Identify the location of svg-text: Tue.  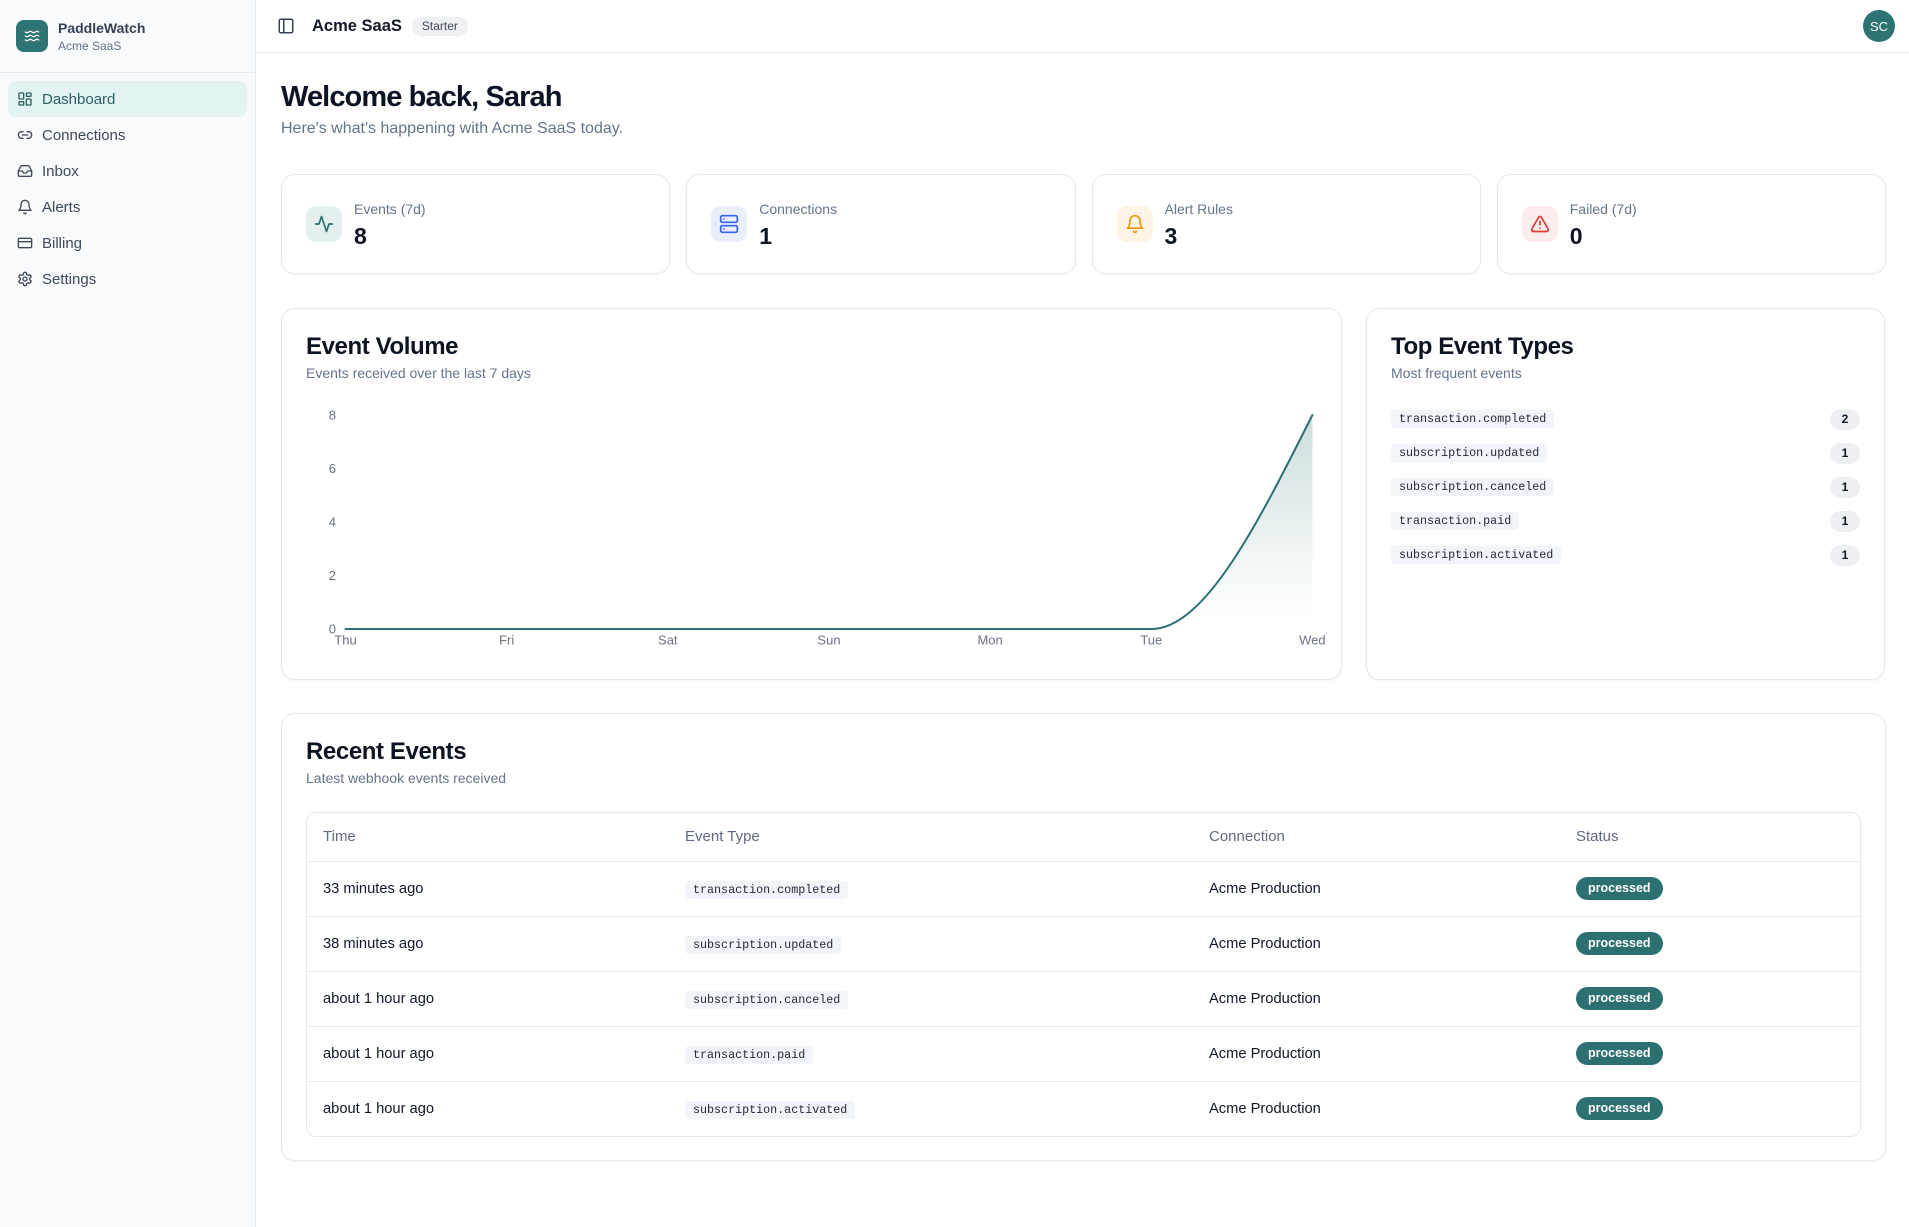
(1151, 640).